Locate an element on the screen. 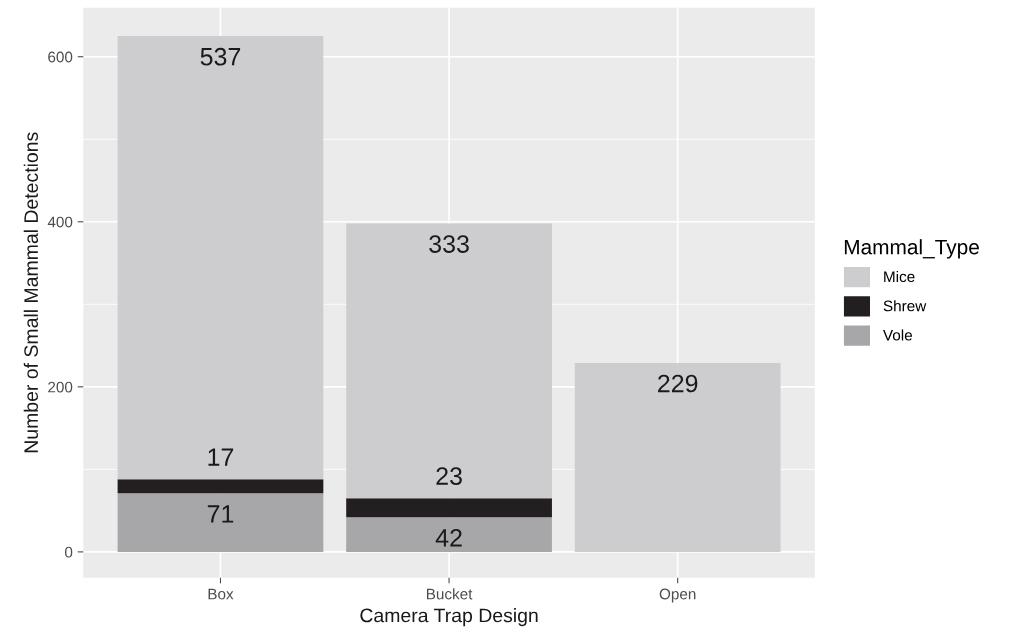 Image resolution: width=1016 pixels, height=642 pixels. data-label: 71 is located at coordinates (220, 514).